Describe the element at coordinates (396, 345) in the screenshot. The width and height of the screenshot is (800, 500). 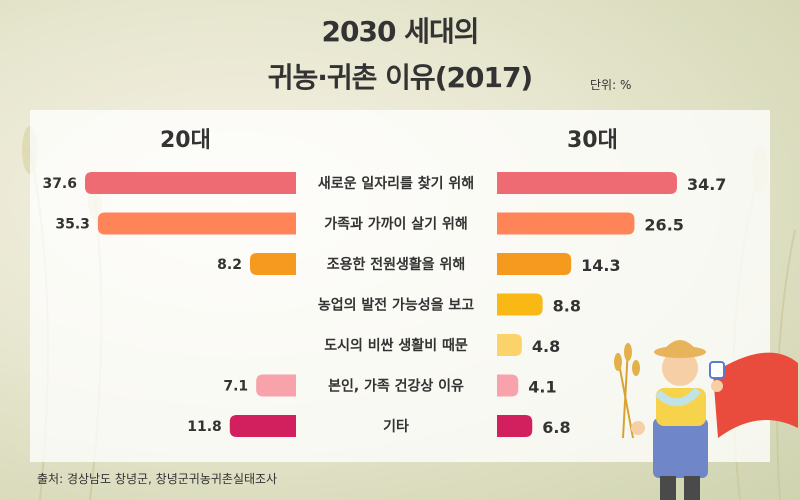
I see `category-label: 도시의 비싼 생활비 때문` at that location.